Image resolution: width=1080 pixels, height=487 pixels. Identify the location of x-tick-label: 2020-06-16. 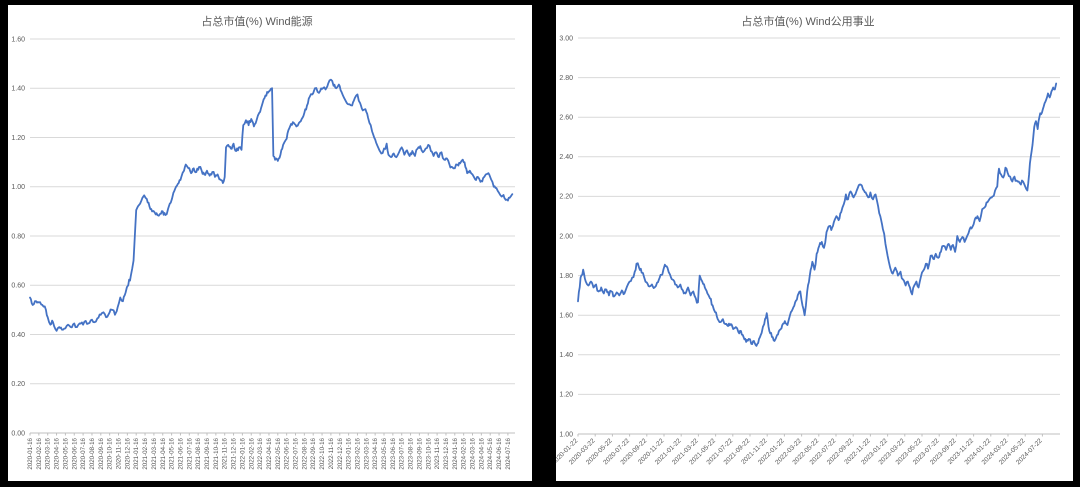
(74, 453).